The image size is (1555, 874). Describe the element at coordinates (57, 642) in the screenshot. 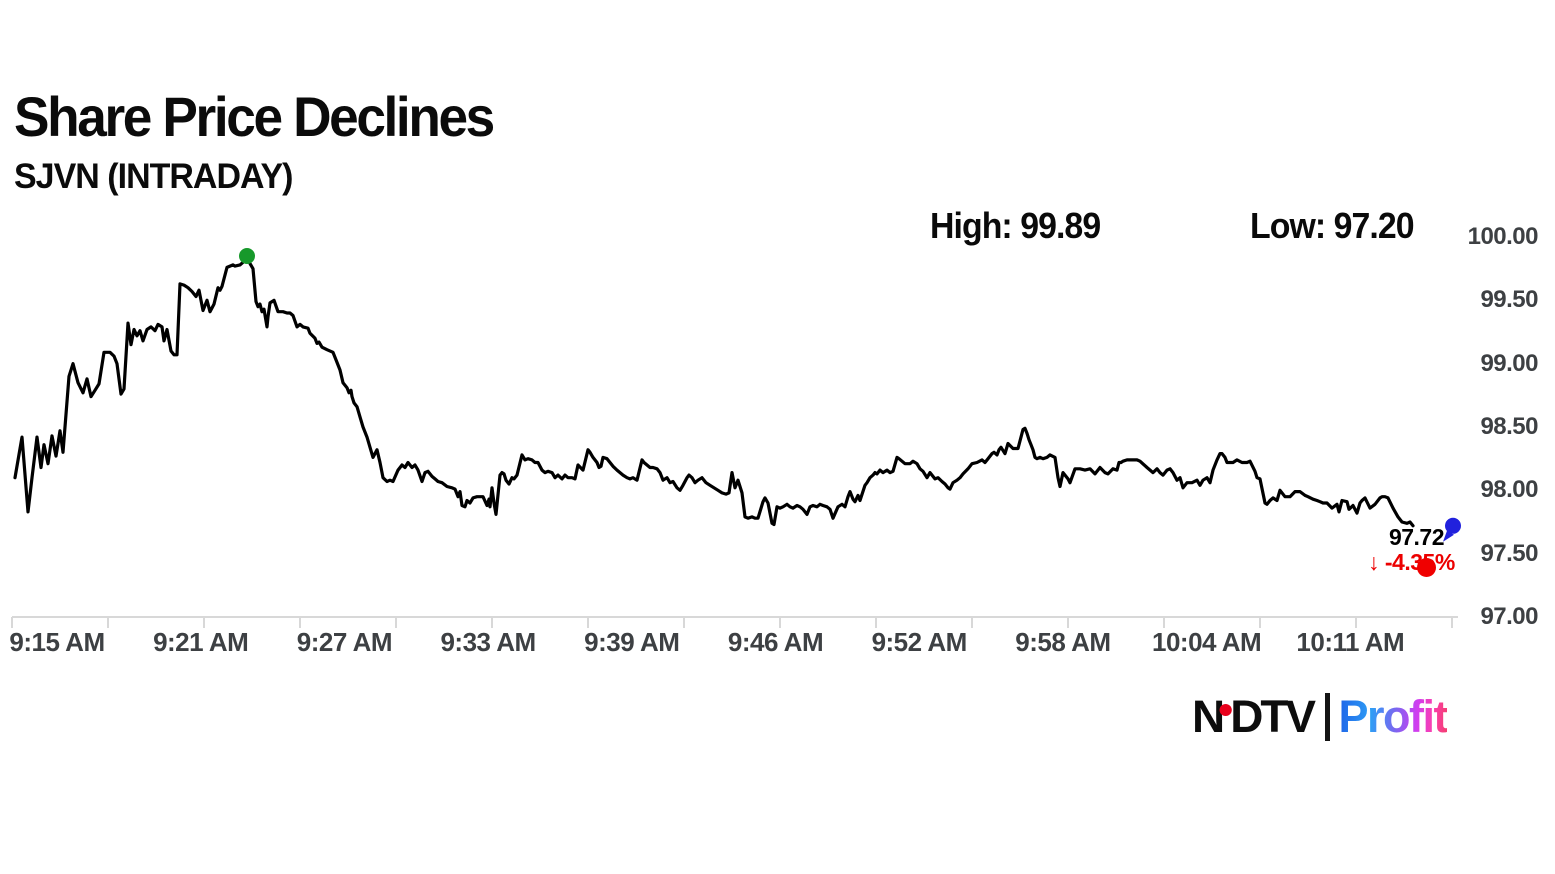

I see `x-tick-label: 9:15 AM` at that location.